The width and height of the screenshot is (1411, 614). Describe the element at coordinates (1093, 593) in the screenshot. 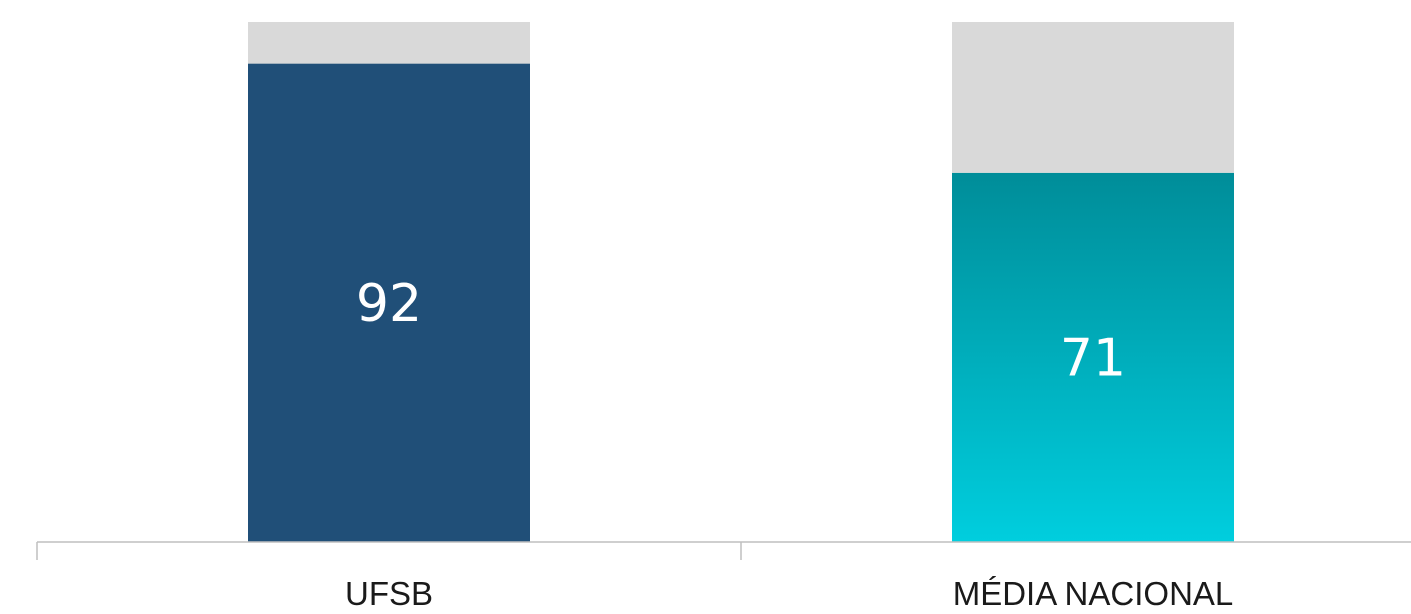

I see `category-label-media-nacional: MÉDIA NACIONAL` at that location.